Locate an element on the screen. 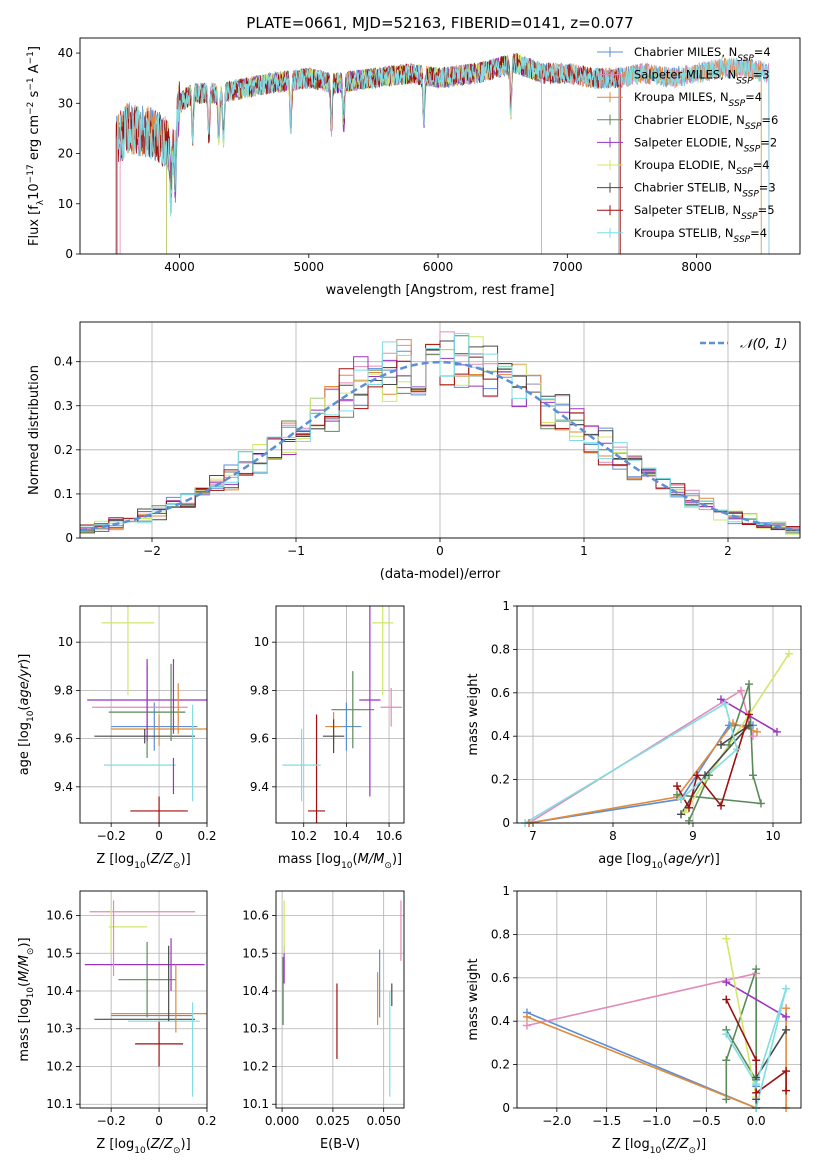 The width and height of the screenshot is (819, 1170). x-tick-label: 6000 is located at coordinates (438, 267).